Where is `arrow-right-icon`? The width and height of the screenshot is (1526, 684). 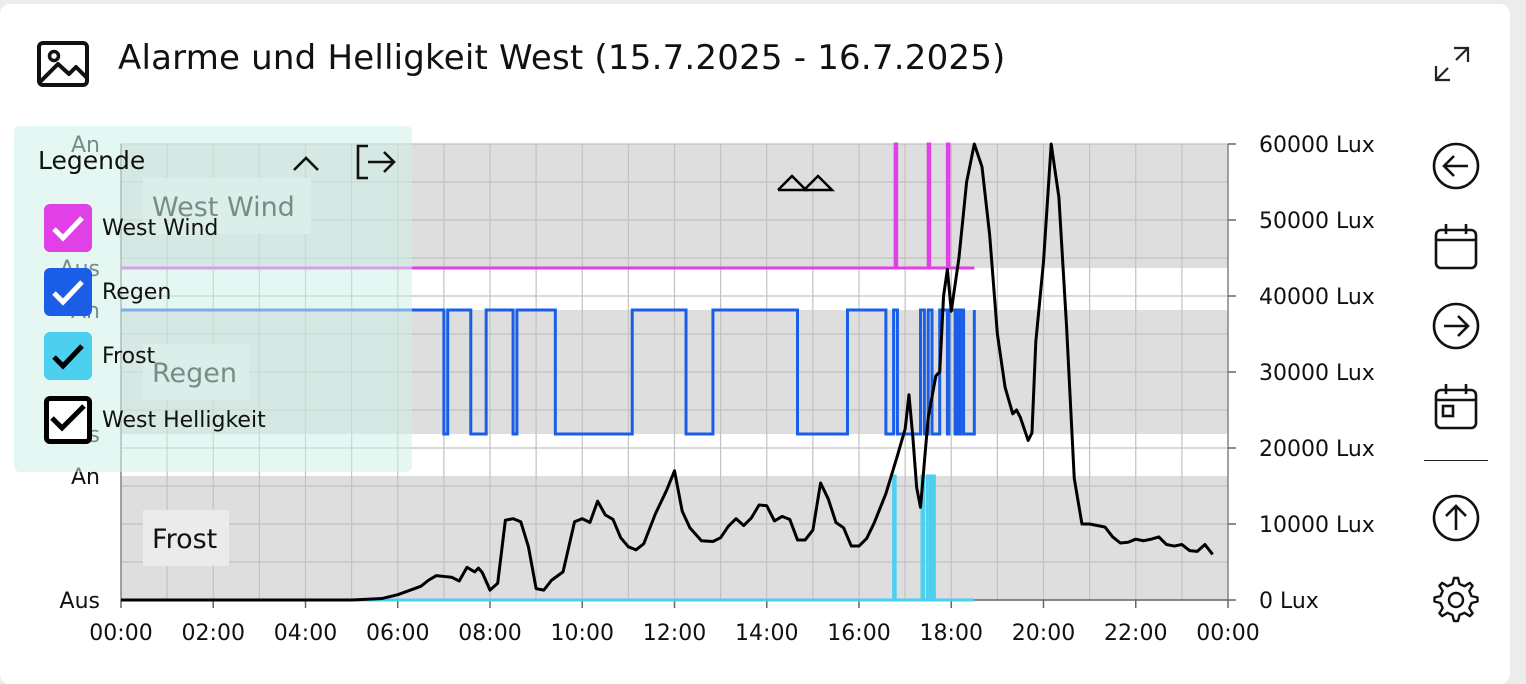 arrow-right-icon is located at coordinates (1456, 326).